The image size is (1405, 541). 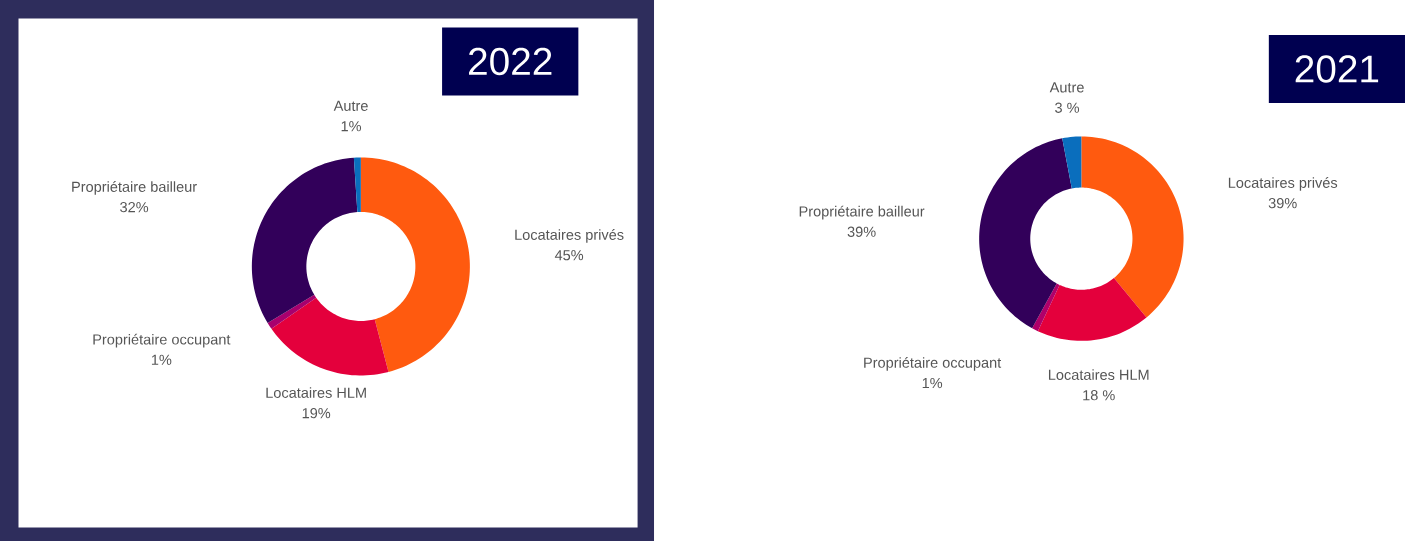 I want to click on data-label: 45%, so click(x=569, y=255).